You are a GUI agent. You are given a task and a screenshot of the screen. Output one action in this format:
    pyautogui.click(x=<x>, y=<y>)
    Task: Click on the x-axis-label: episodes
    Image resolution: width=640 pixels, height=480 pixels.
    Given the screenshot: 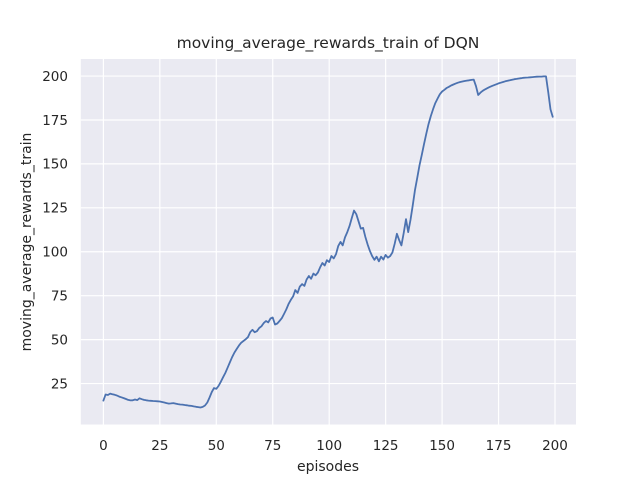 What is the action you would take?
    pyautogui.click(x=328, y=467)
    